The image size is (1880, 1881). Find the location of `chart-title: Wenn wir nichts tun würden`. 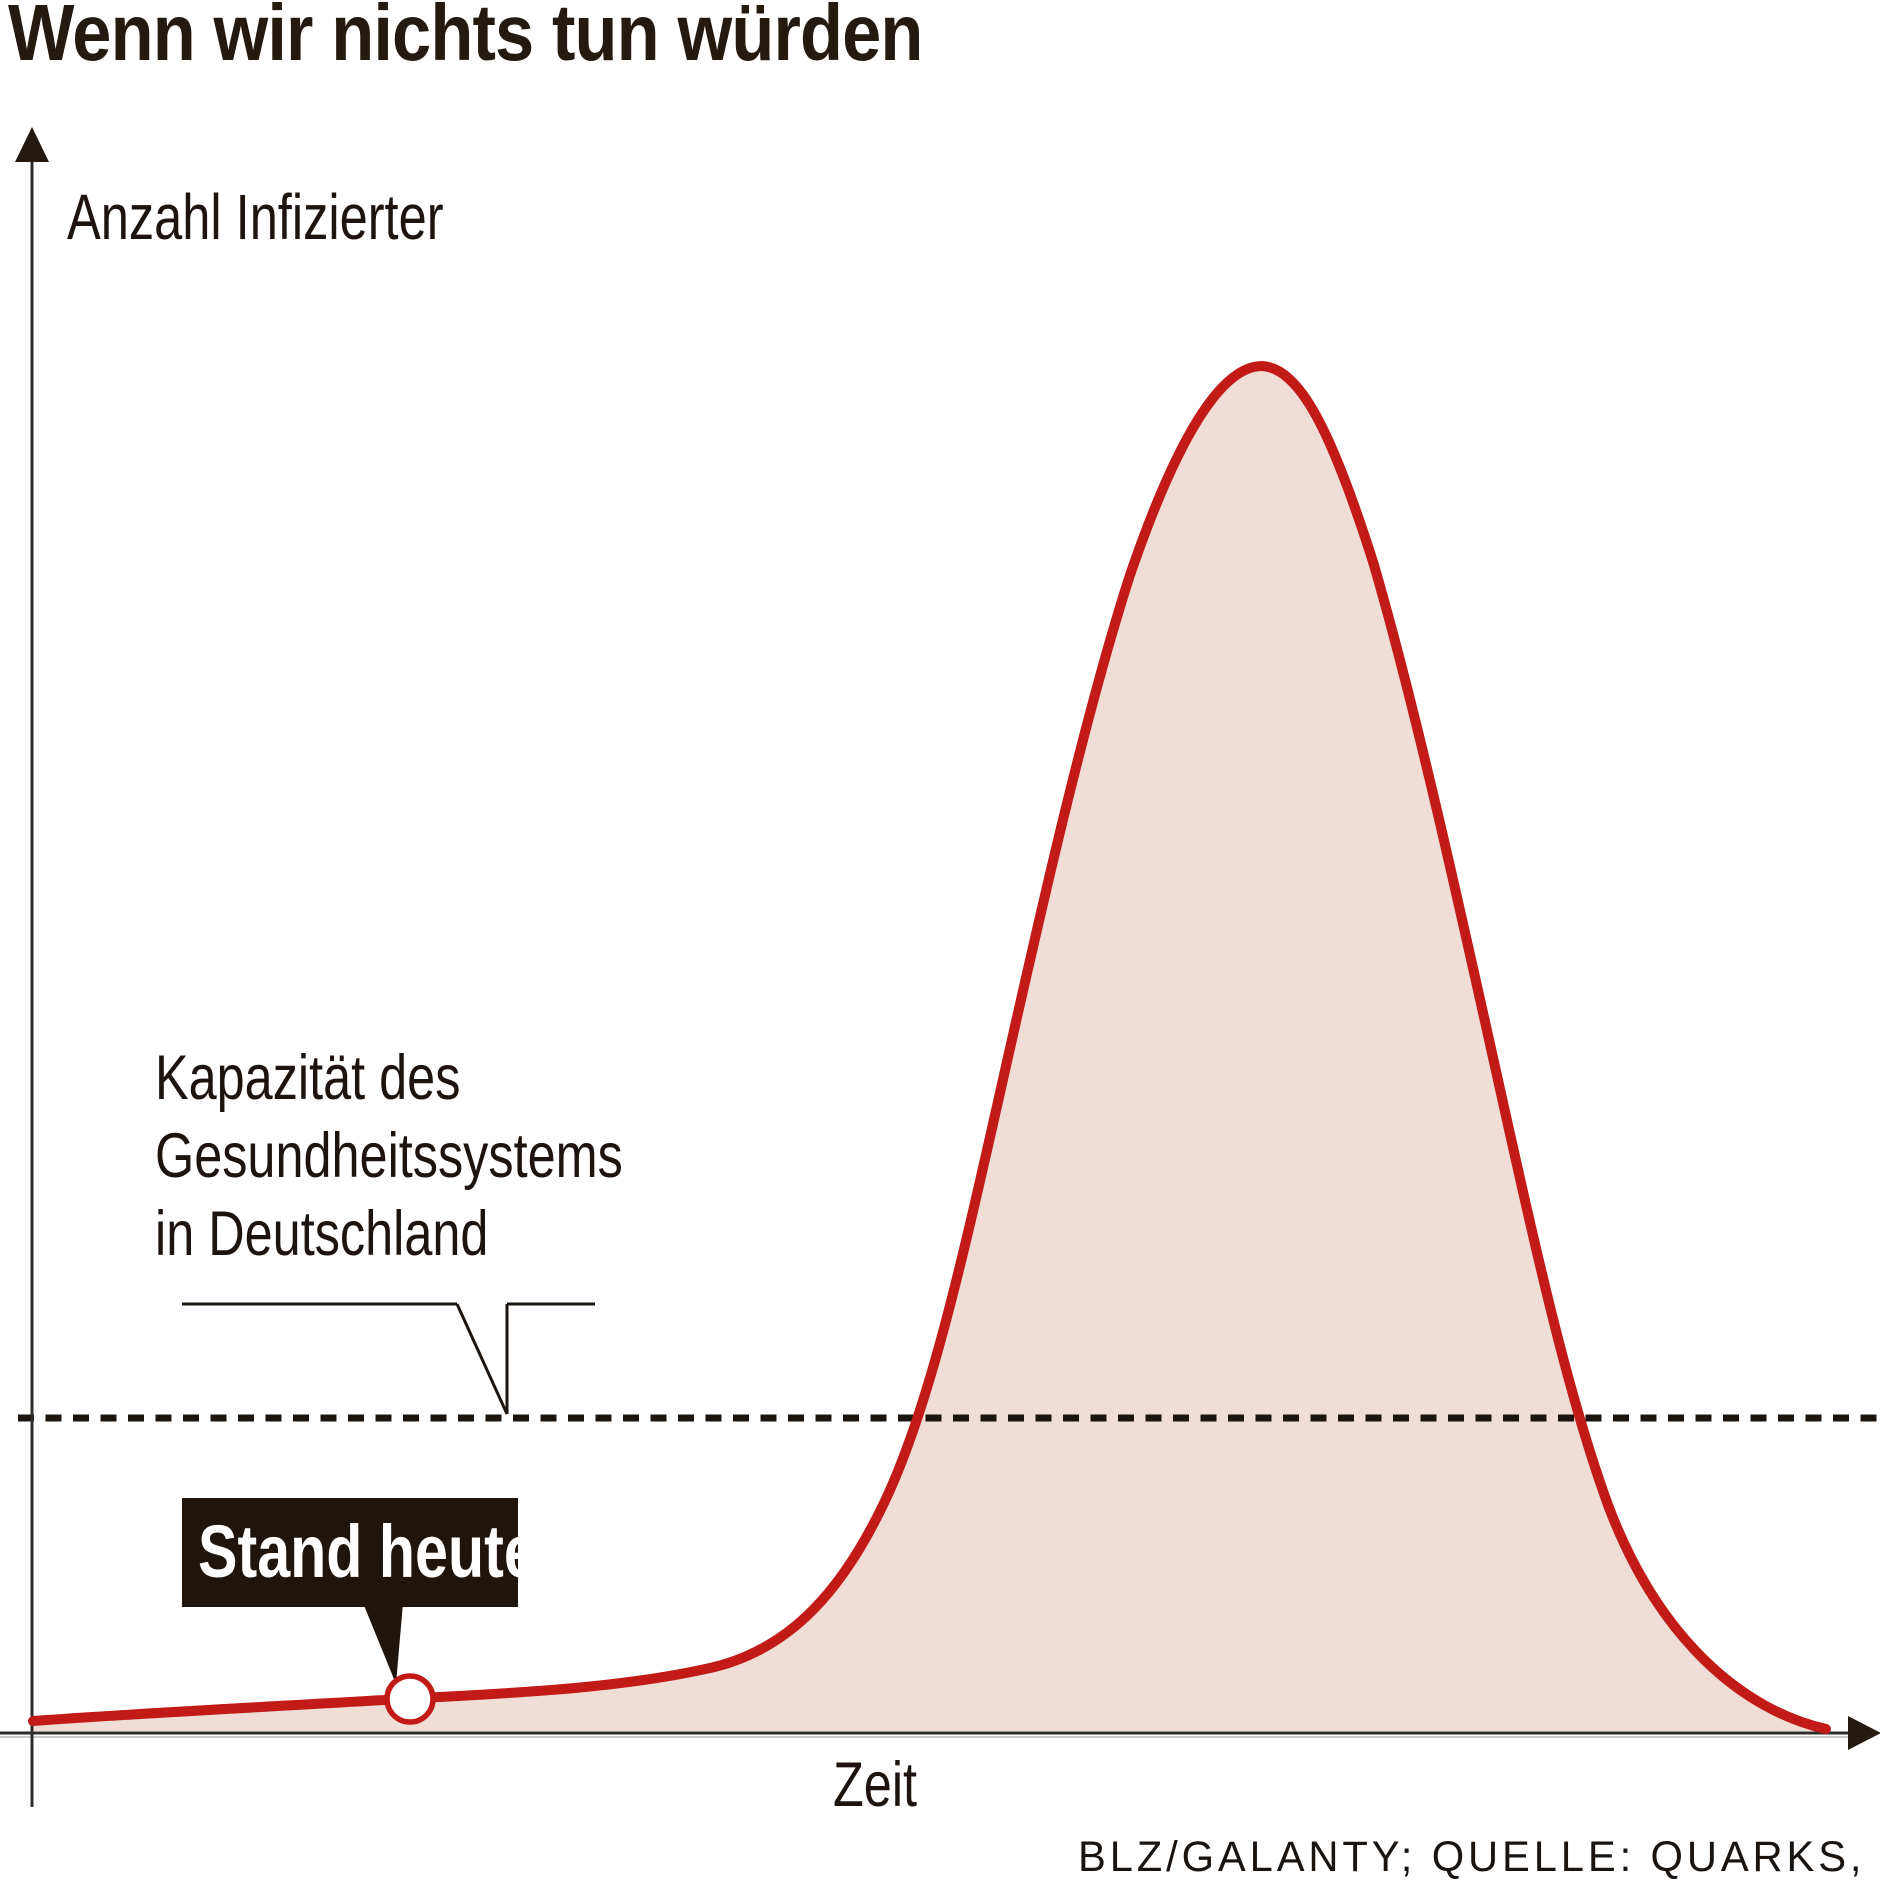

chart-title: Wenn wir nichts tun würden is located at coordinates (527, 37).